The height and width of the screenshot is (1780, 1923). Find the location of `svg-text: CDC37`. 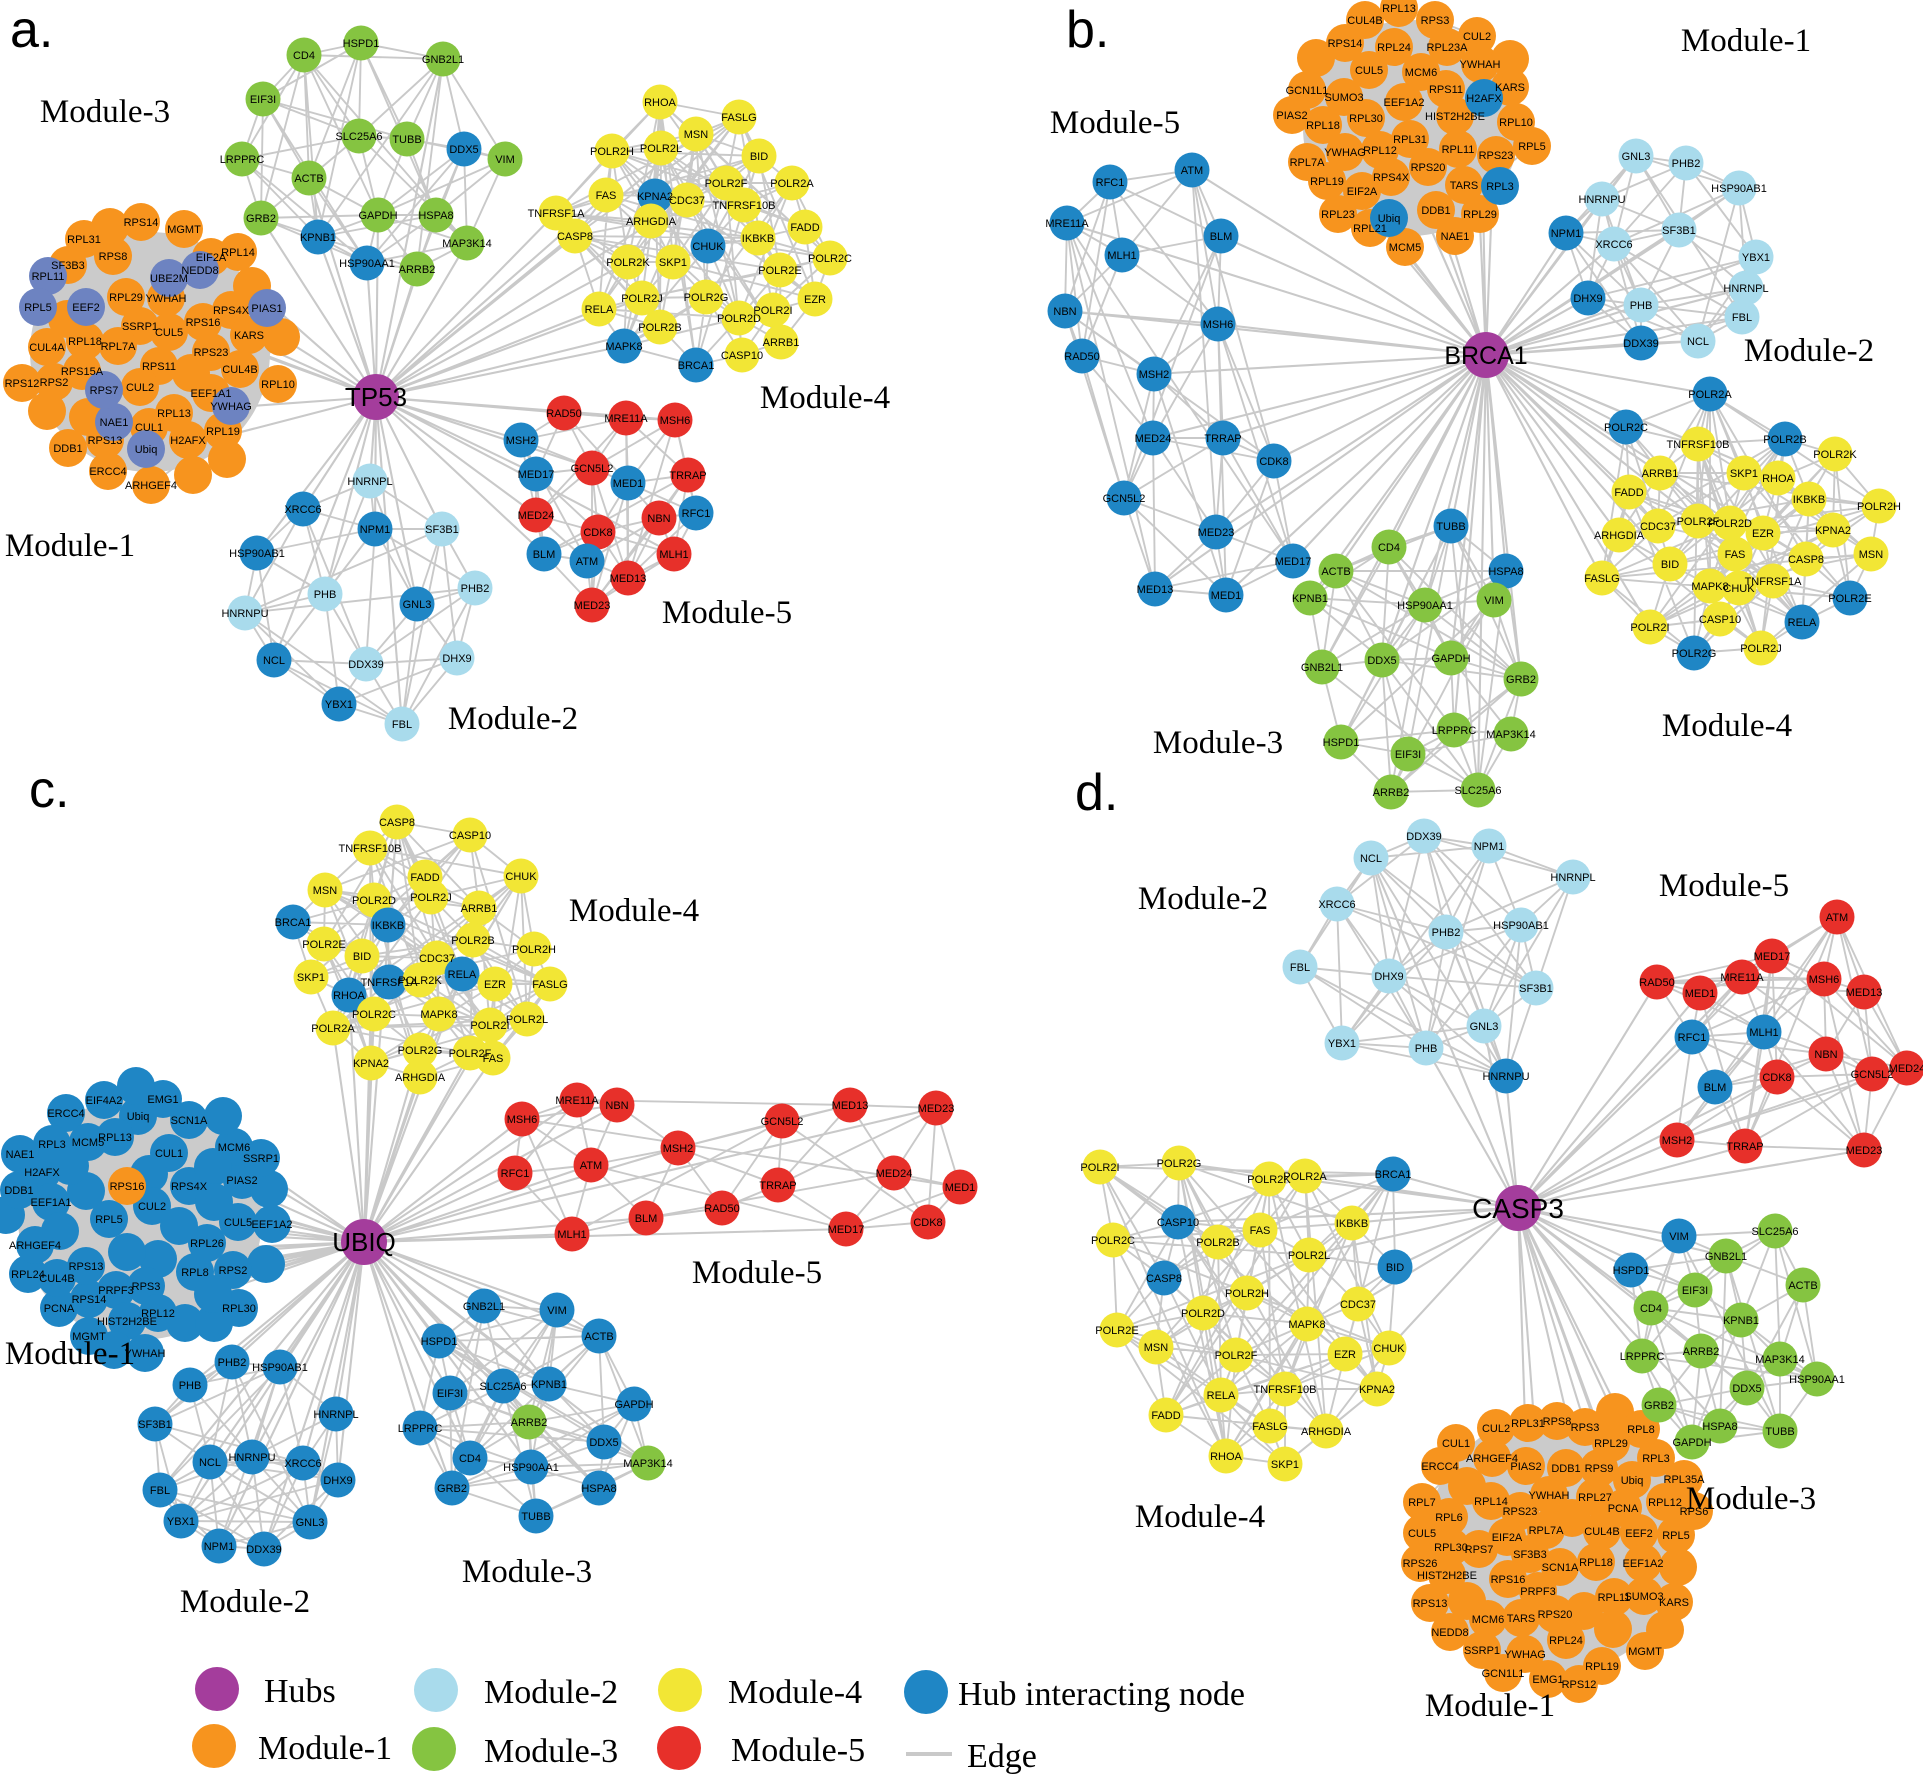

svg-text: CDC37 is located at coordinates (1358, 1305).